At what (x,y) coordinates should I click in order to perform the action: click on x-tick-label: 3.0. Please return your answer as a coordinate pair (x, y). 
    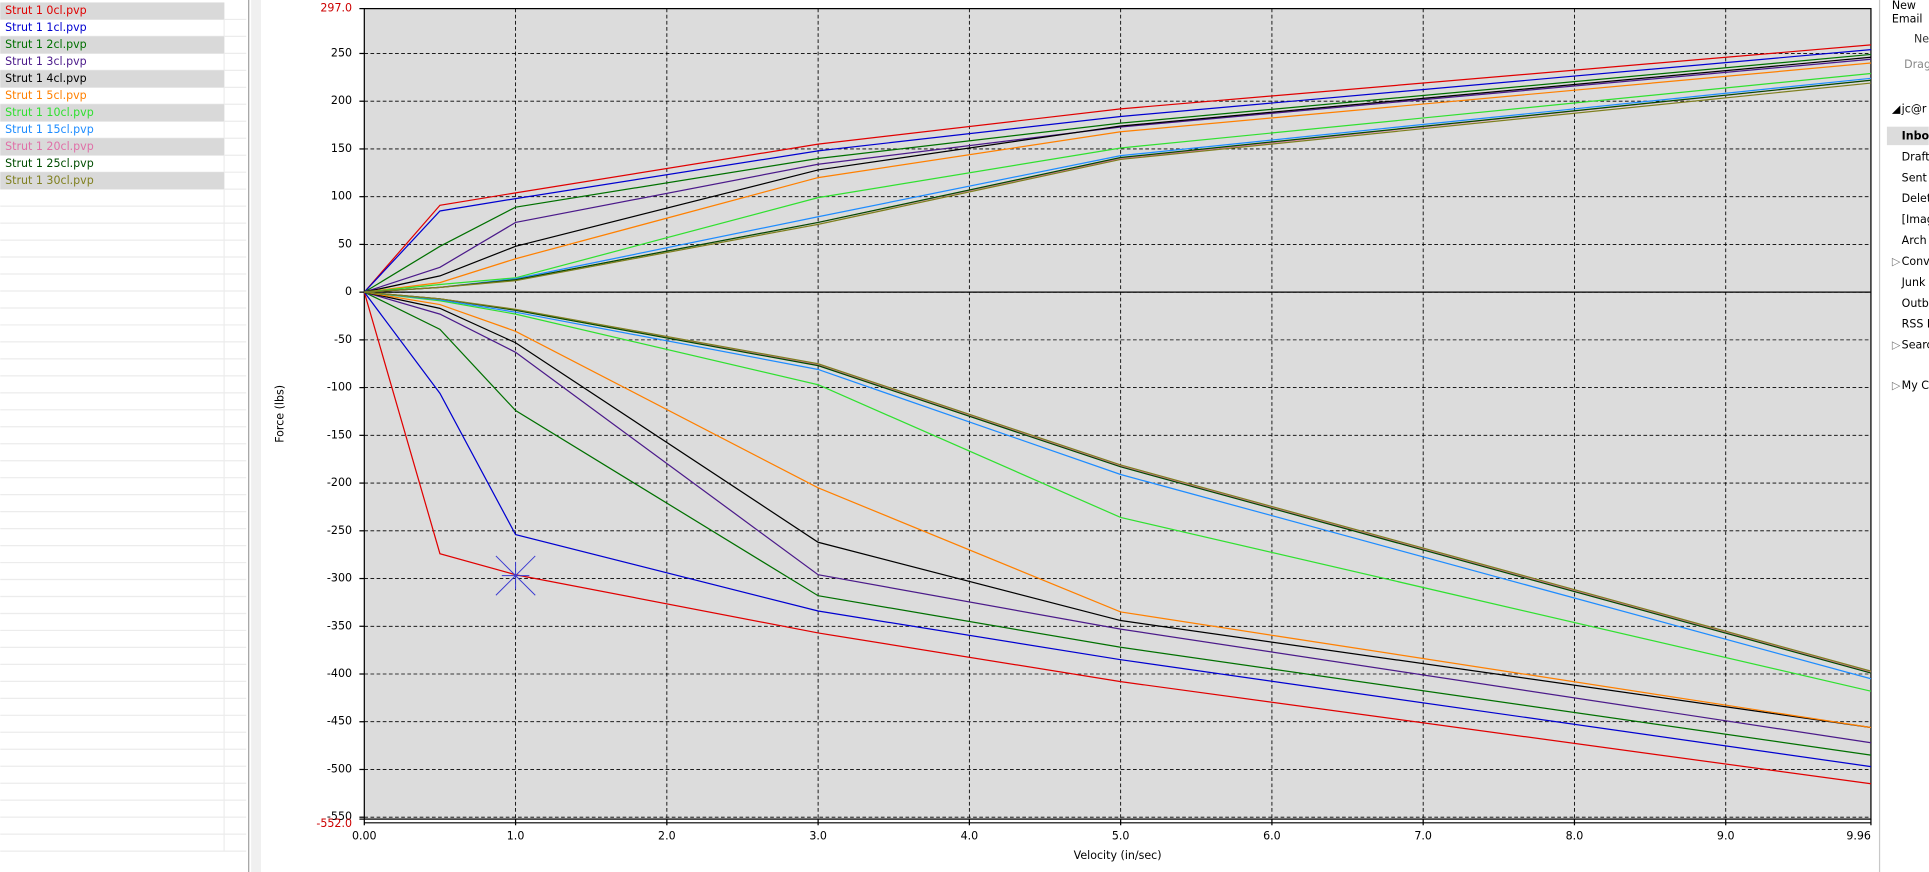
    Looking at the image, I should click on (818, 835).